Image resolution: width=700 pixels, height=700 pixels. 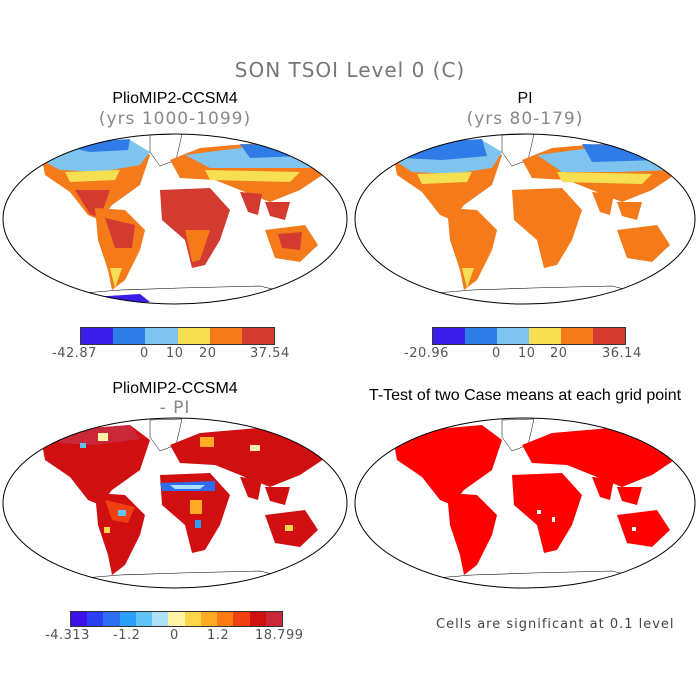 What do you see at coordinates (127, 635) in the screenshot?
I see `colorbar-label: -1.2` at bounding box center [127, 635].